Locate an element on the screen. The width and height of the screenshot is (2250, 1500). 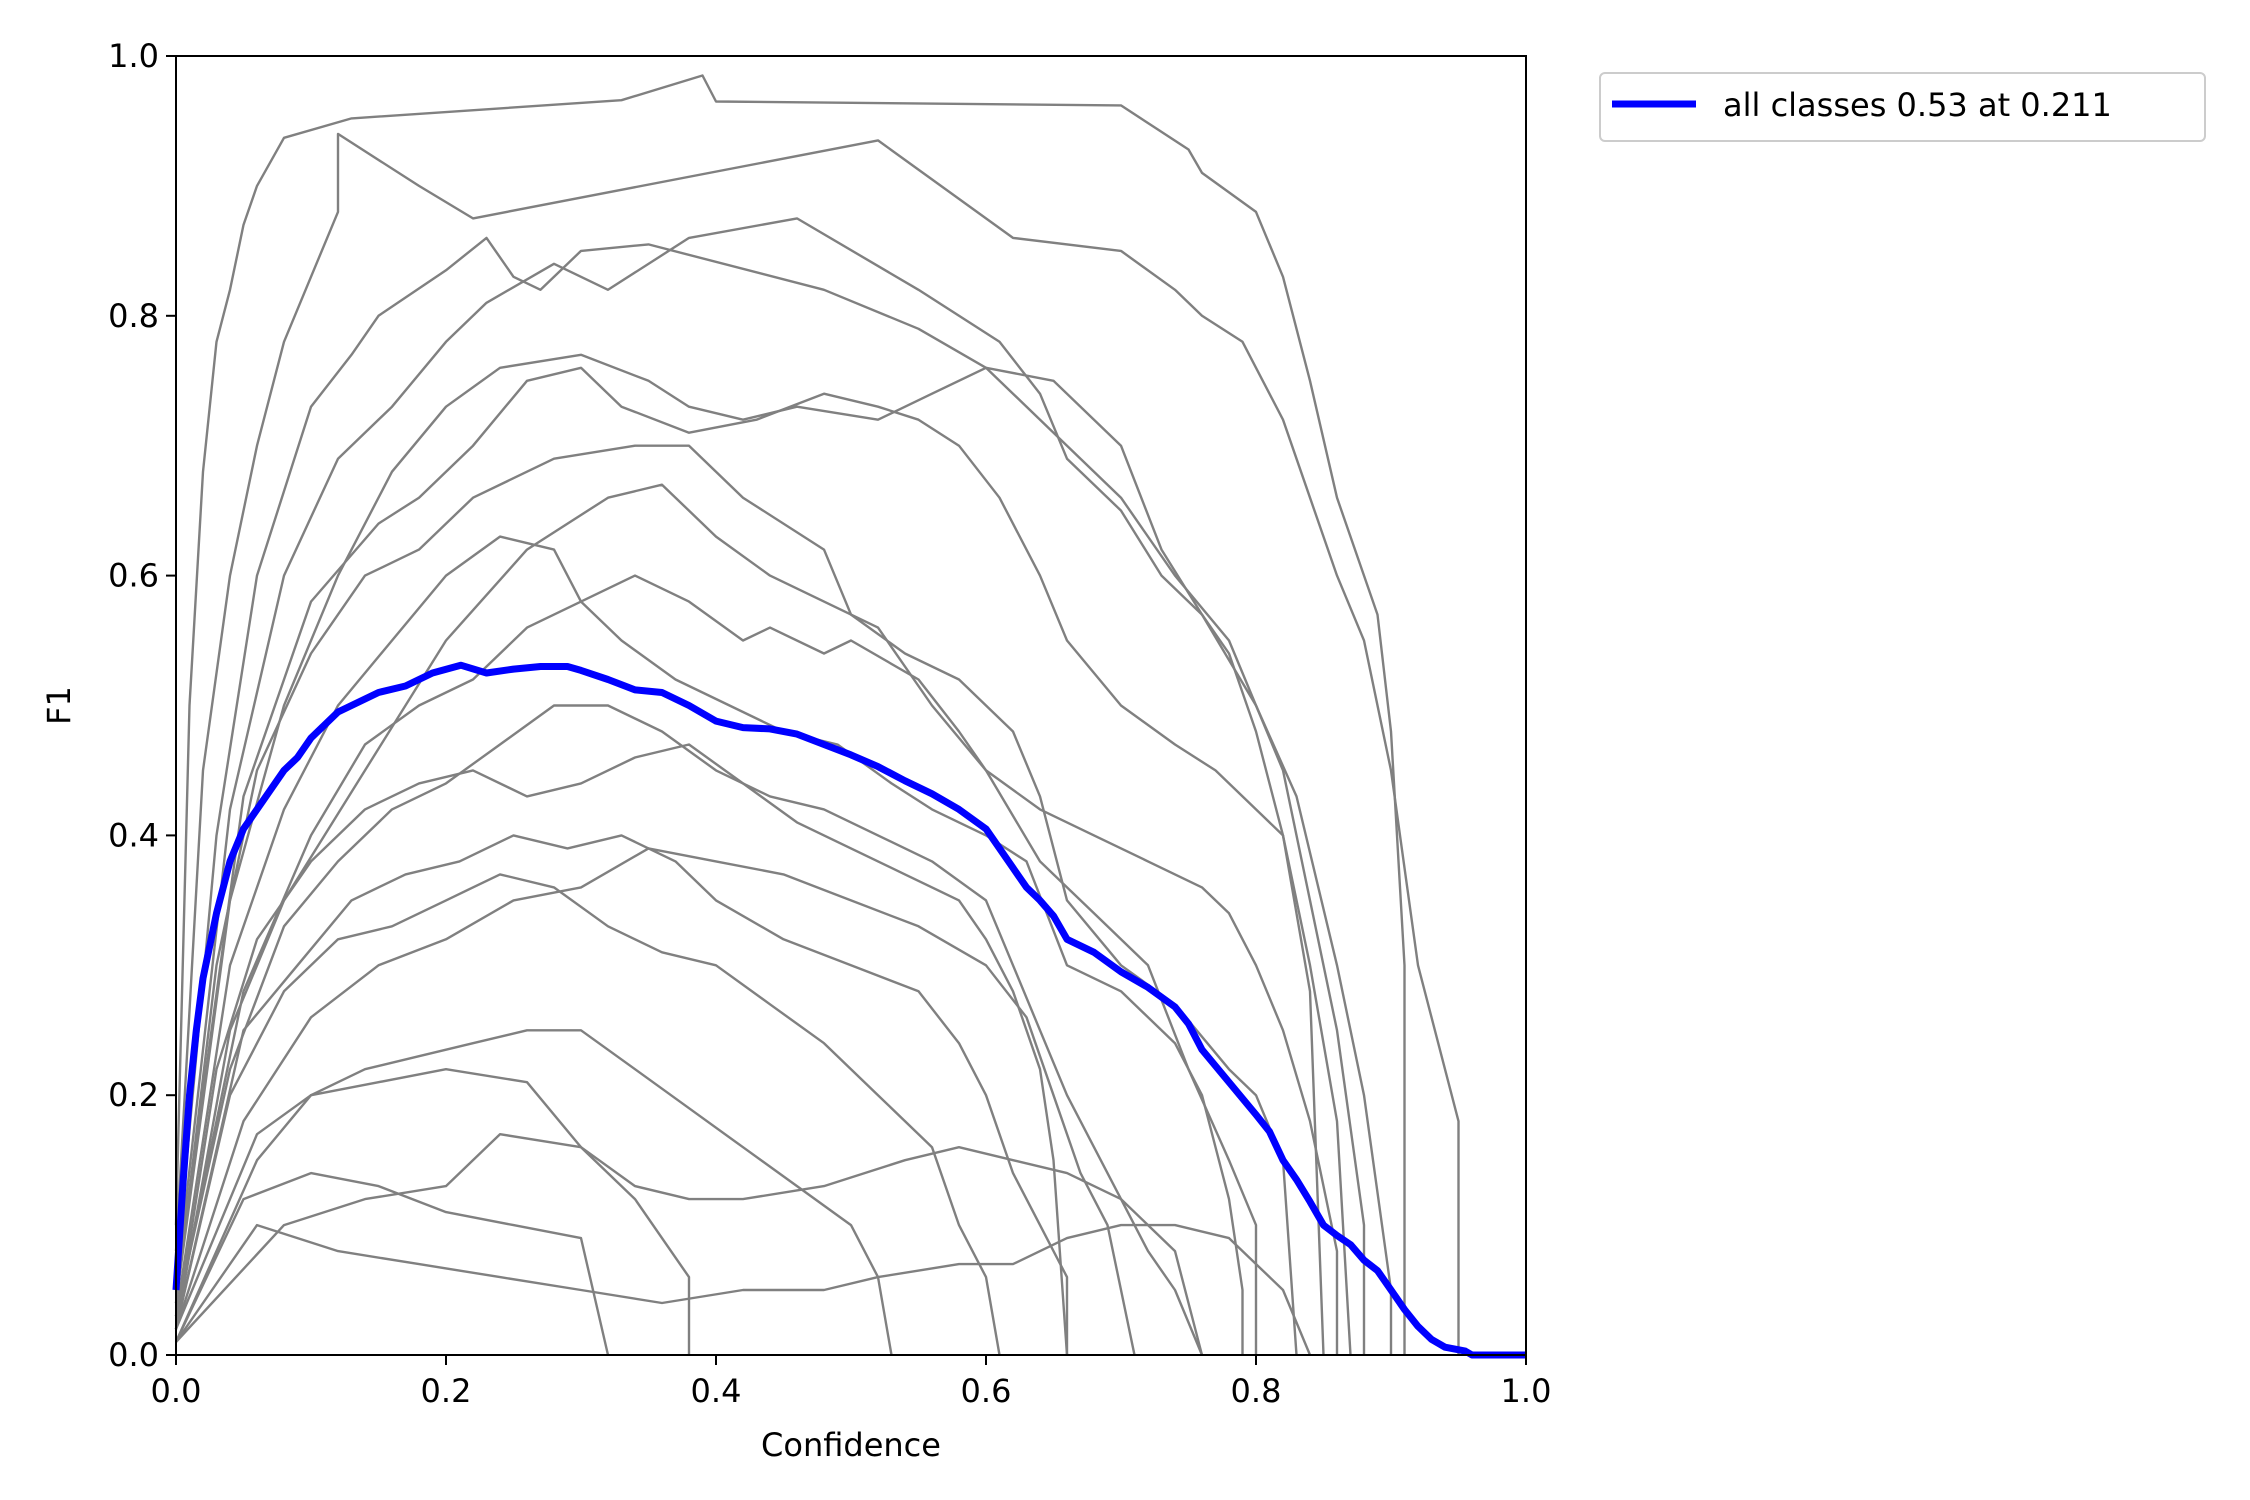
x-axis-ticks: 0.0 0.2 0.4 0.6 0.8 1.0 is located at coordinates (851, 1382).